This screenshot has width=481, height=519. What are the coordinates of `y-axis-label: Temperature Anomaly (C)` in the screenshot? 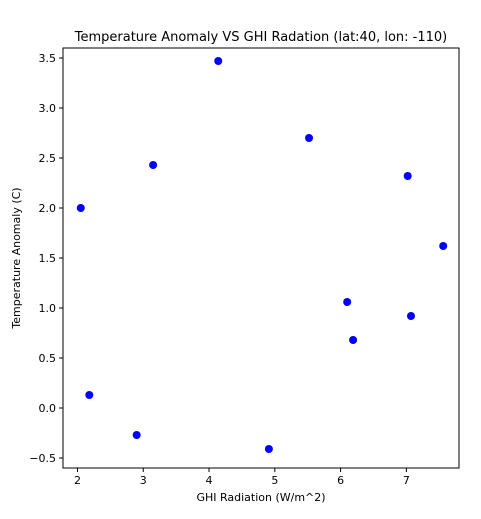 It's located at (16, 258).